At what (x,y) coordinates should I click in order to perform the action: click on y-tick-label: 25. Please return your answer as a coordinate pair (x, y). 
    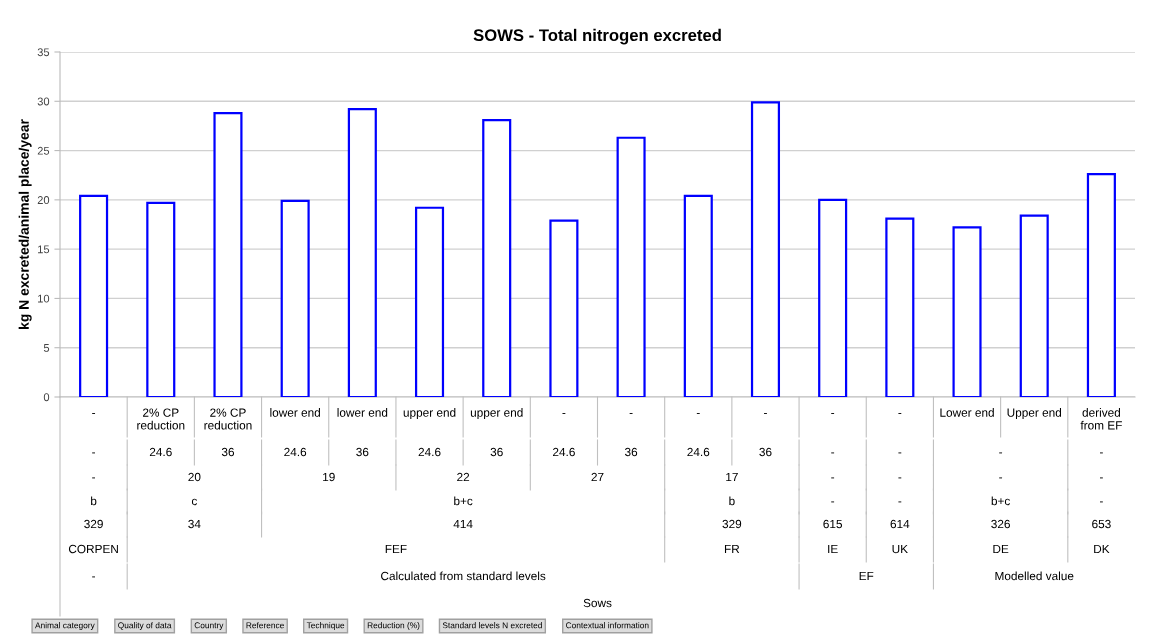
    Looking at the image, I should click on (43, 150).